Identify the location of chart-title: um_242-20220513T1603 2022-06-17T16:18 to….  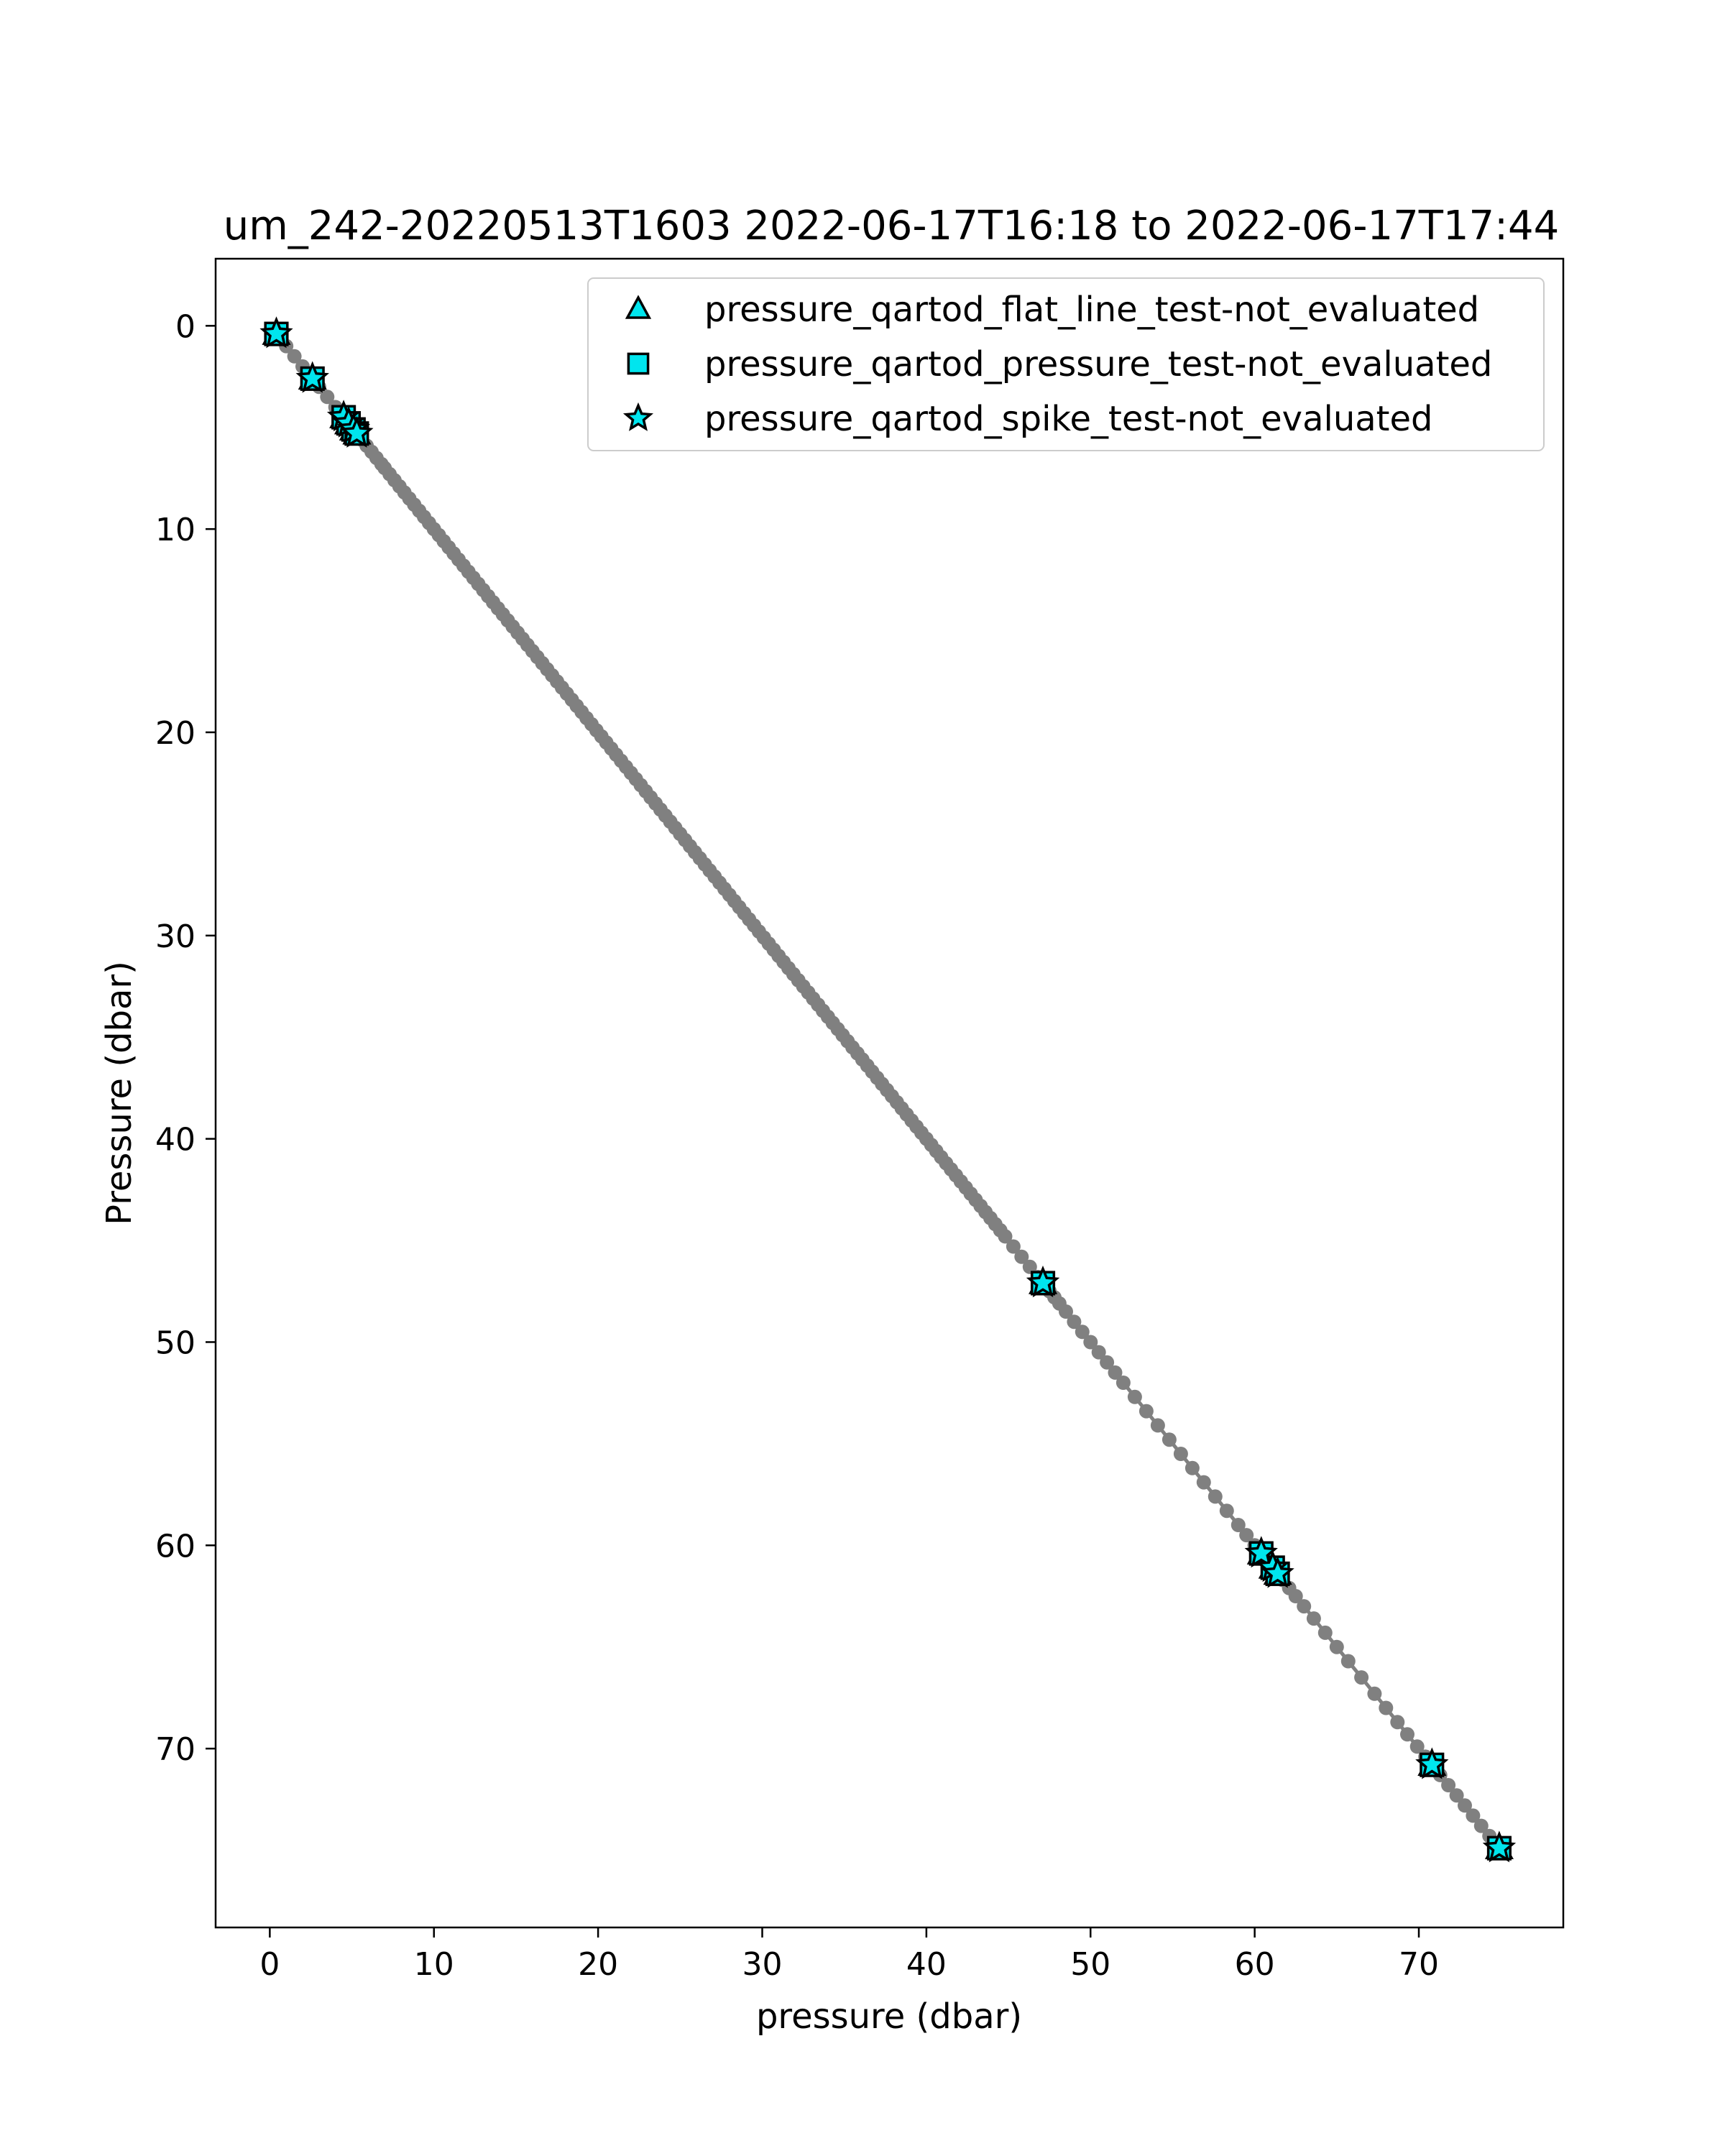
(892, 226).